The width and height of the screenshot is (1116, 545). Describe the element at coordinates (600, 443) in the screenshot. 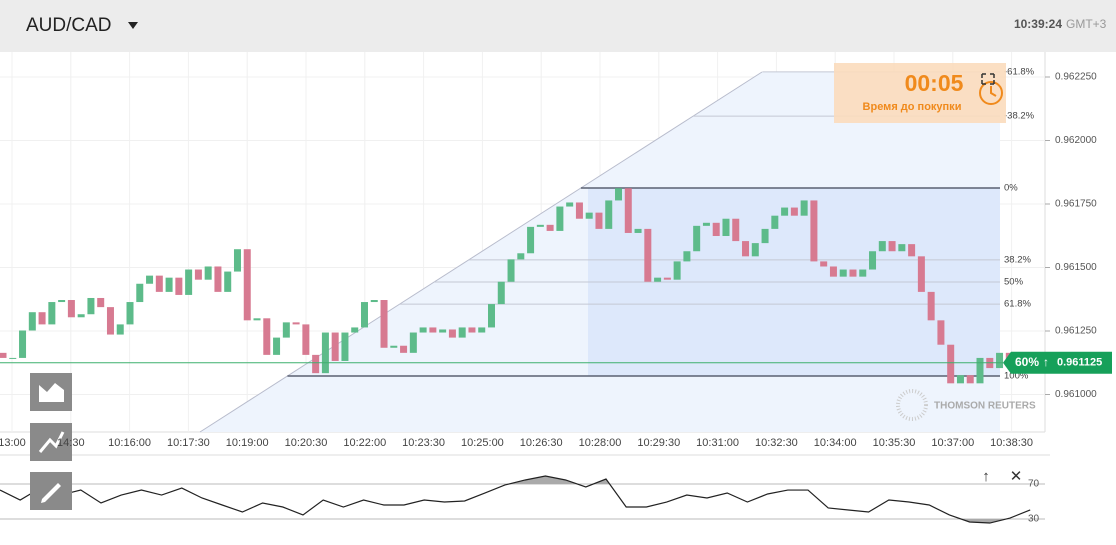

I see `time-label: 10:28:00` at that location.